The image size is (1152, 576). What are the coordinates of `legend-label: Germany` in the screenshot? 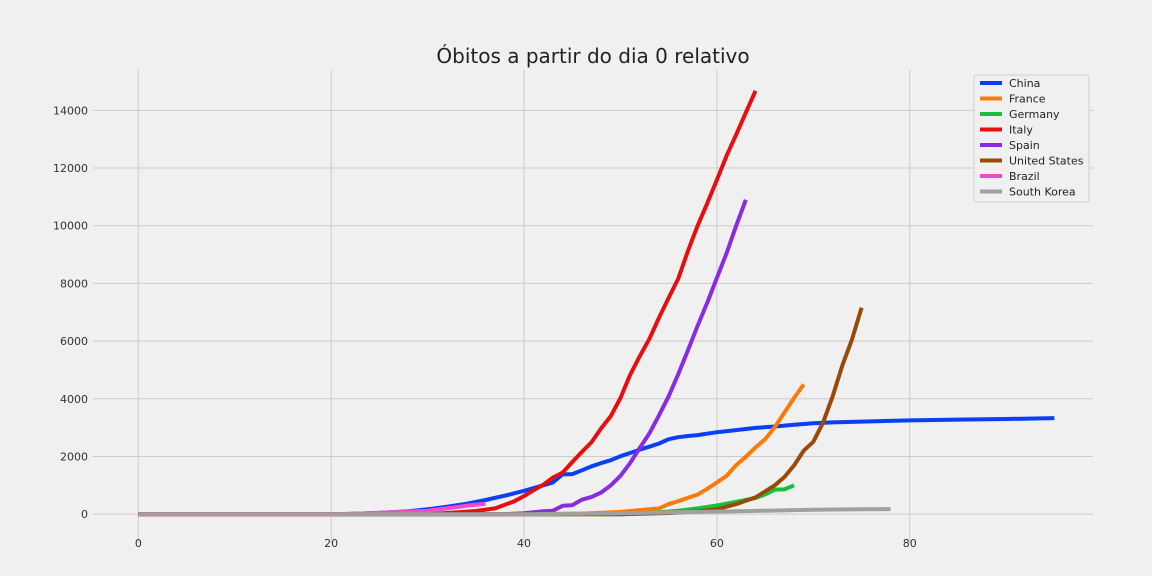 It's located at (1034, 114).